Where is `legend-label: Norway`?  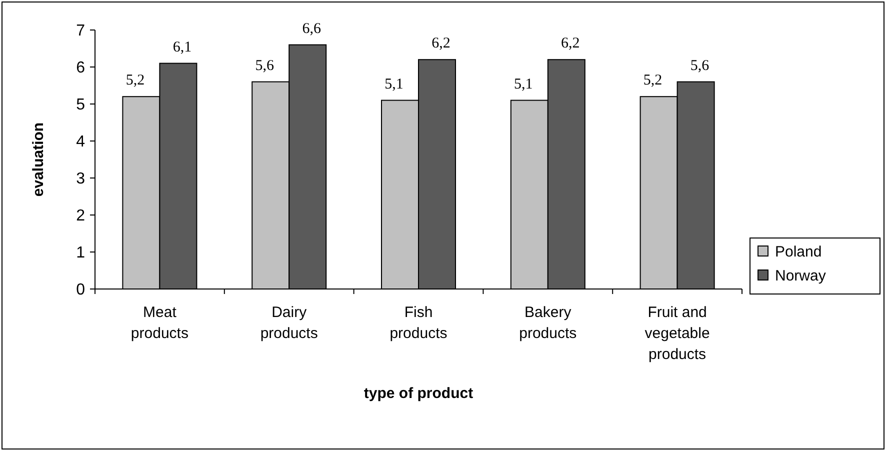
legend-label: Norway is located at coordinates (800, 275).